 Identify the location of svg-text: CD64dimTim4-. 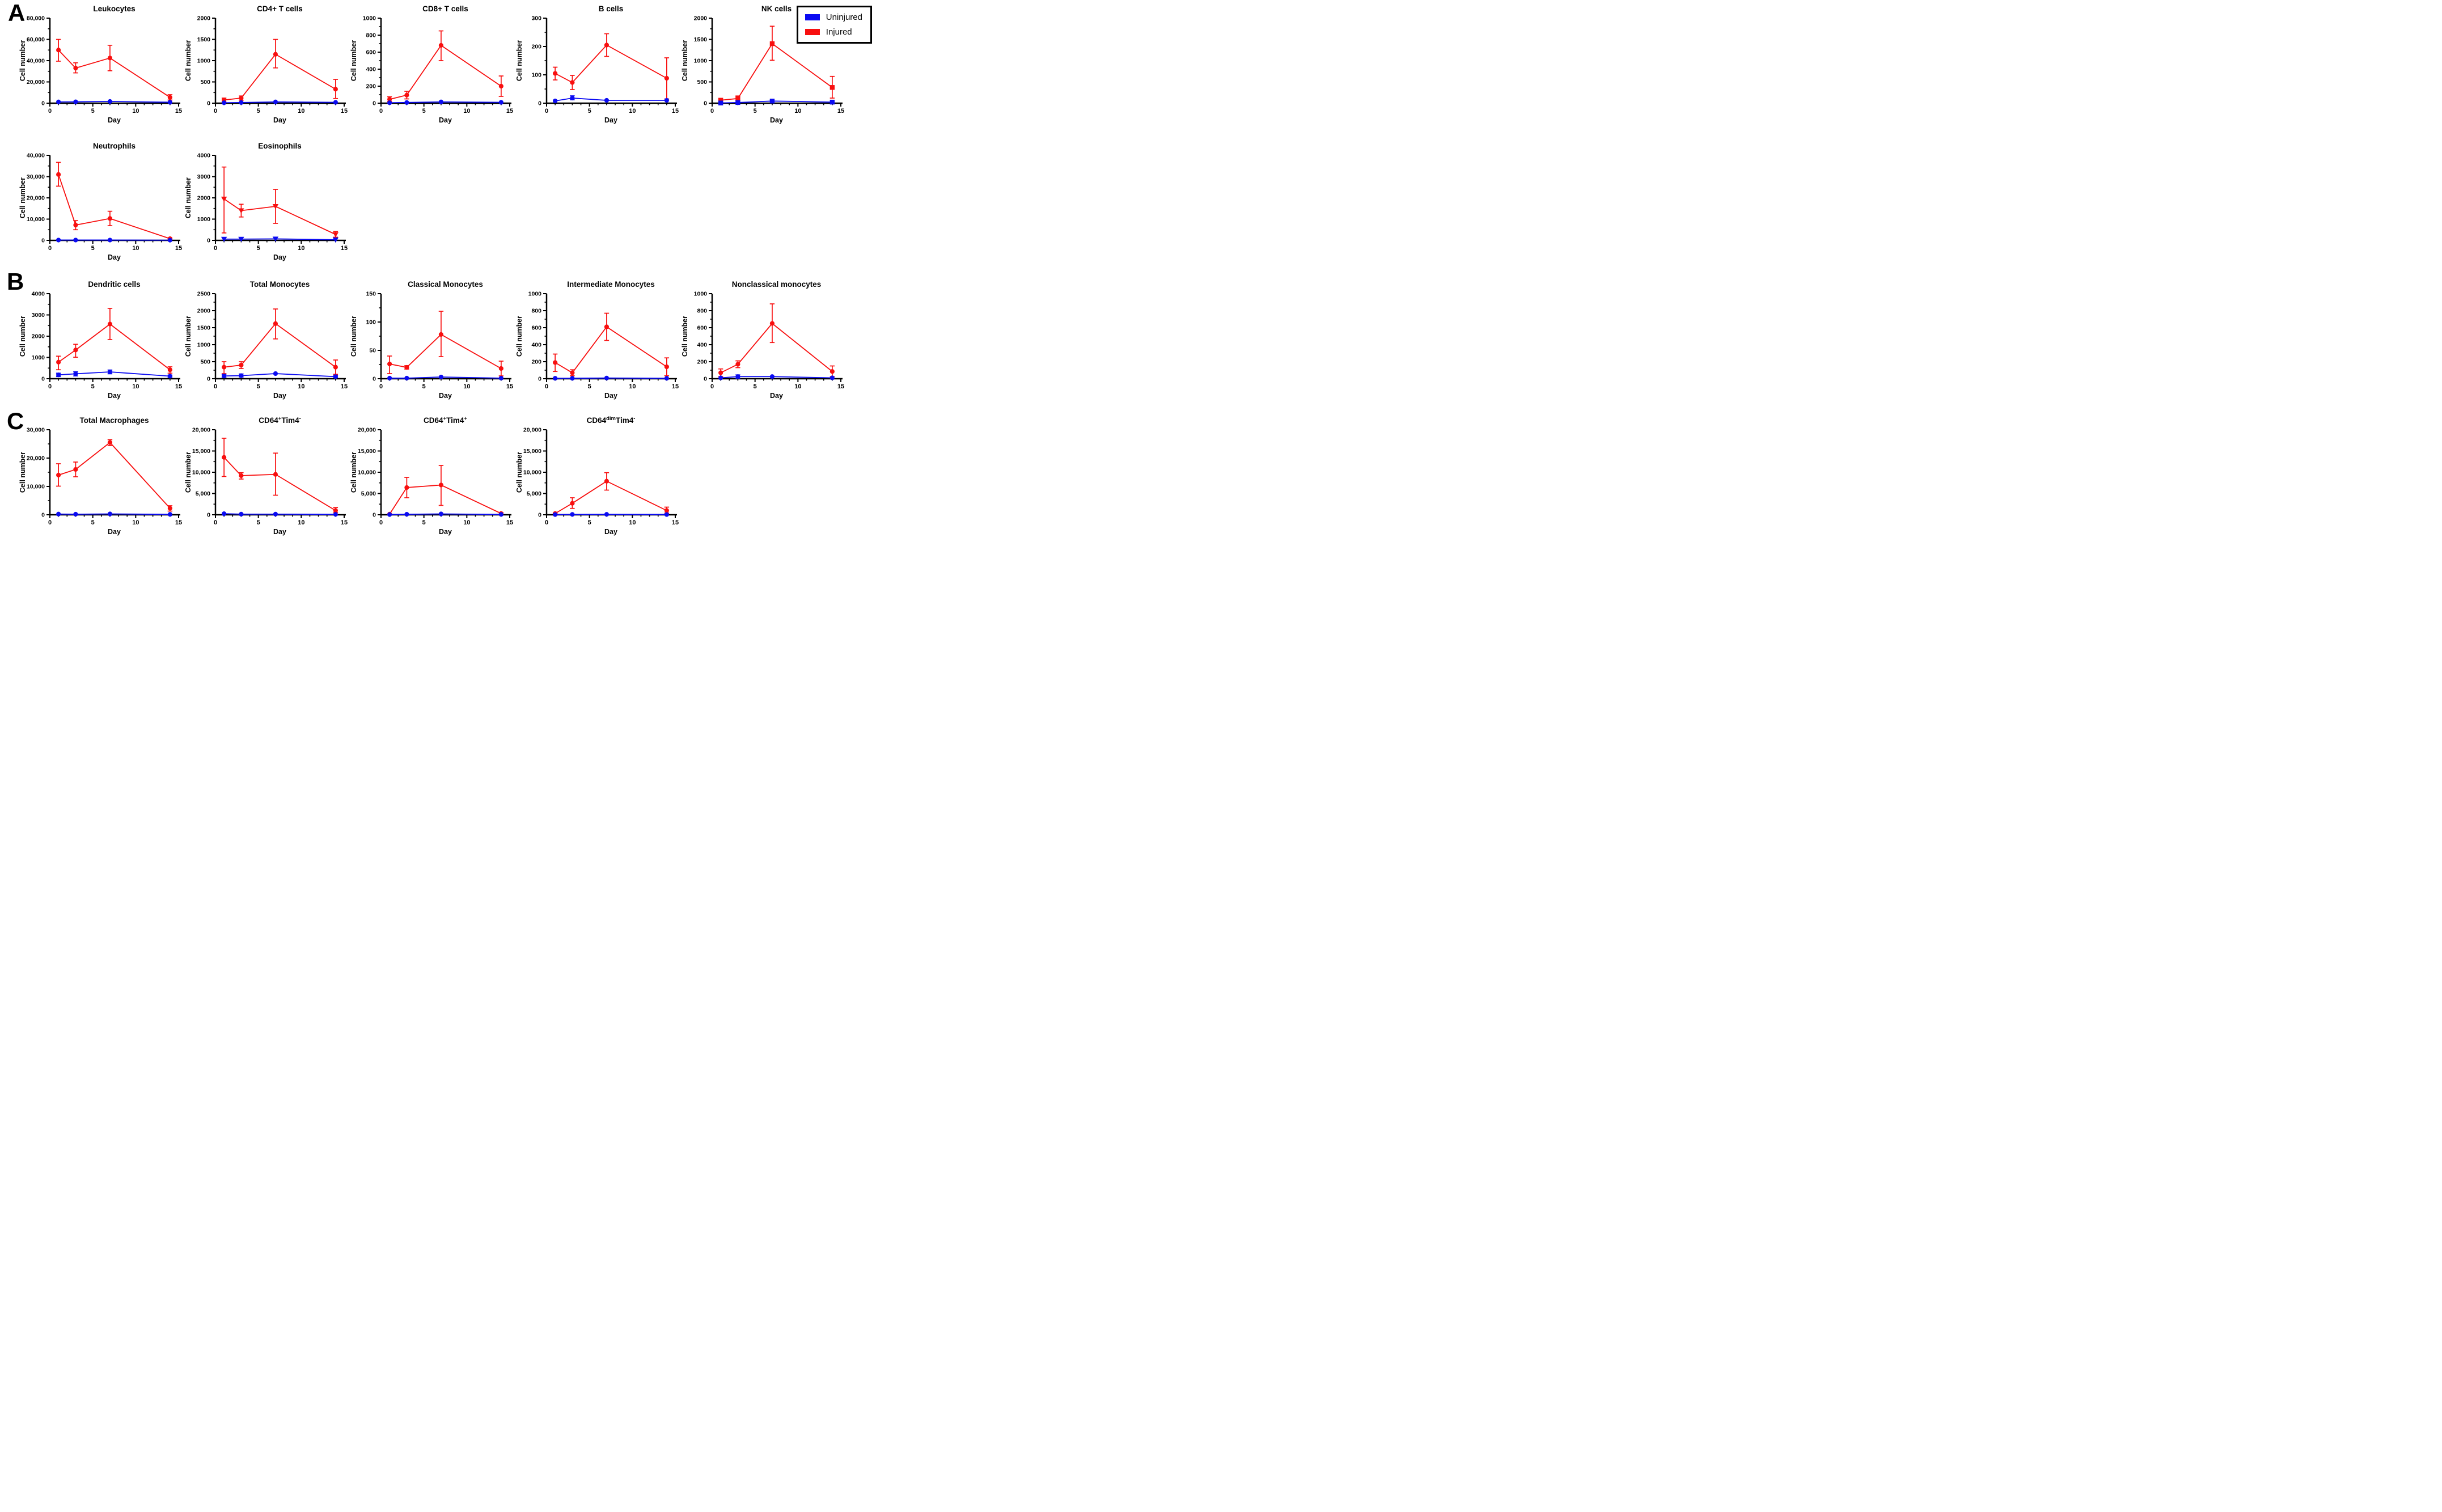
(611, 420).